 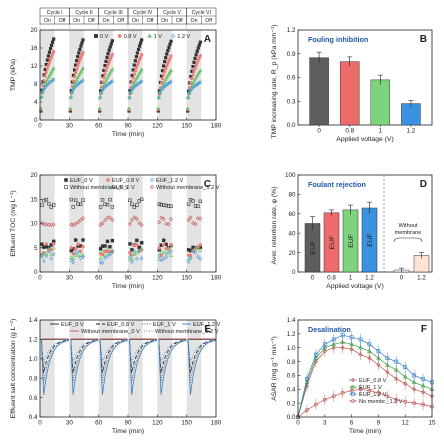 What do you see at coordinates (291, 403) in the screenshot?
I see `y-tick-label: 0.2` at bounding box center [291, 403].